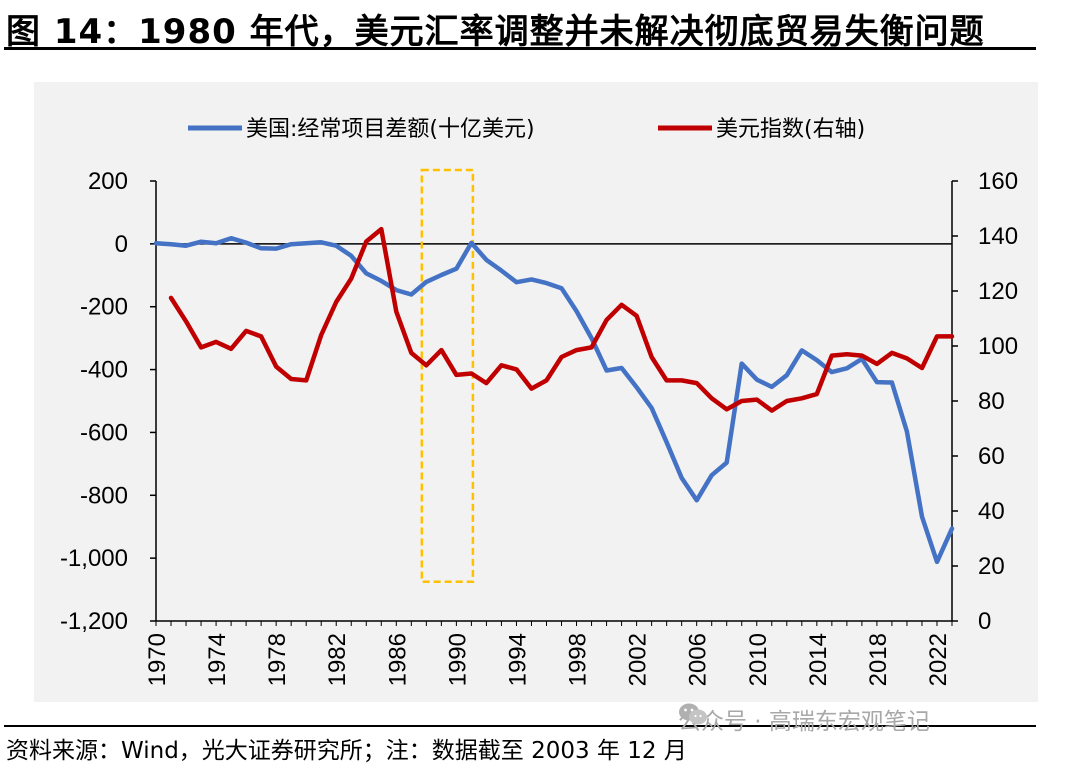 The width and height of the screenshot is (1080, 765). Describe the element at coordinates (457, 659) in the screenshot. I see `x-tick-label: 1990` at that location.